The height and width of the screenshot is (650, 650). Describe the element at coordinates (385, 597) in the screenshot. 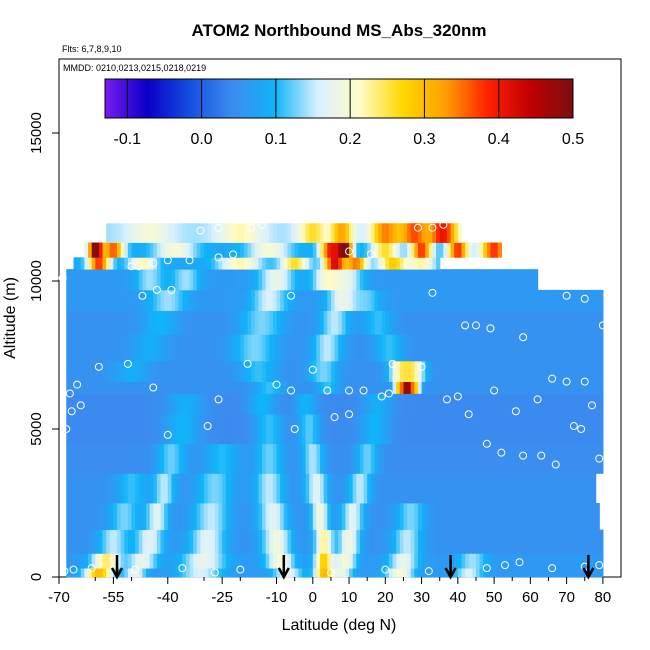

I see `x-tick-label: 20` at that location.